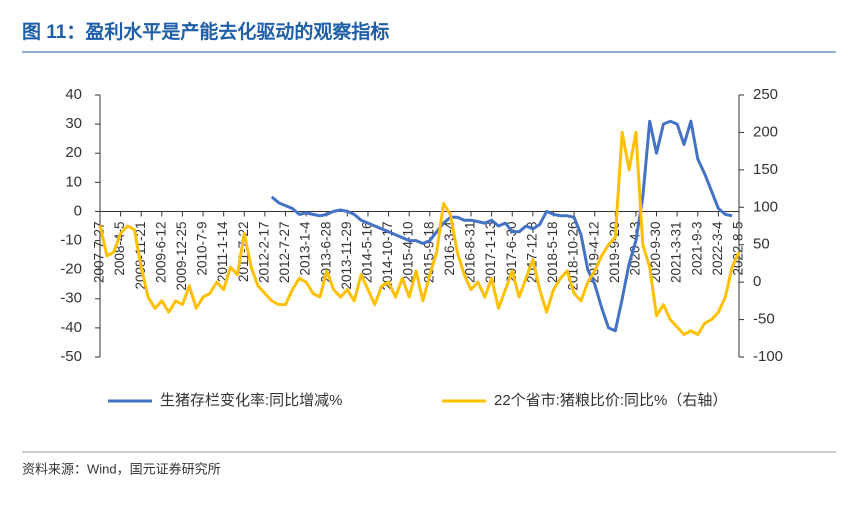  I want to click on y2-tick-label: 100, so click(765, 206).